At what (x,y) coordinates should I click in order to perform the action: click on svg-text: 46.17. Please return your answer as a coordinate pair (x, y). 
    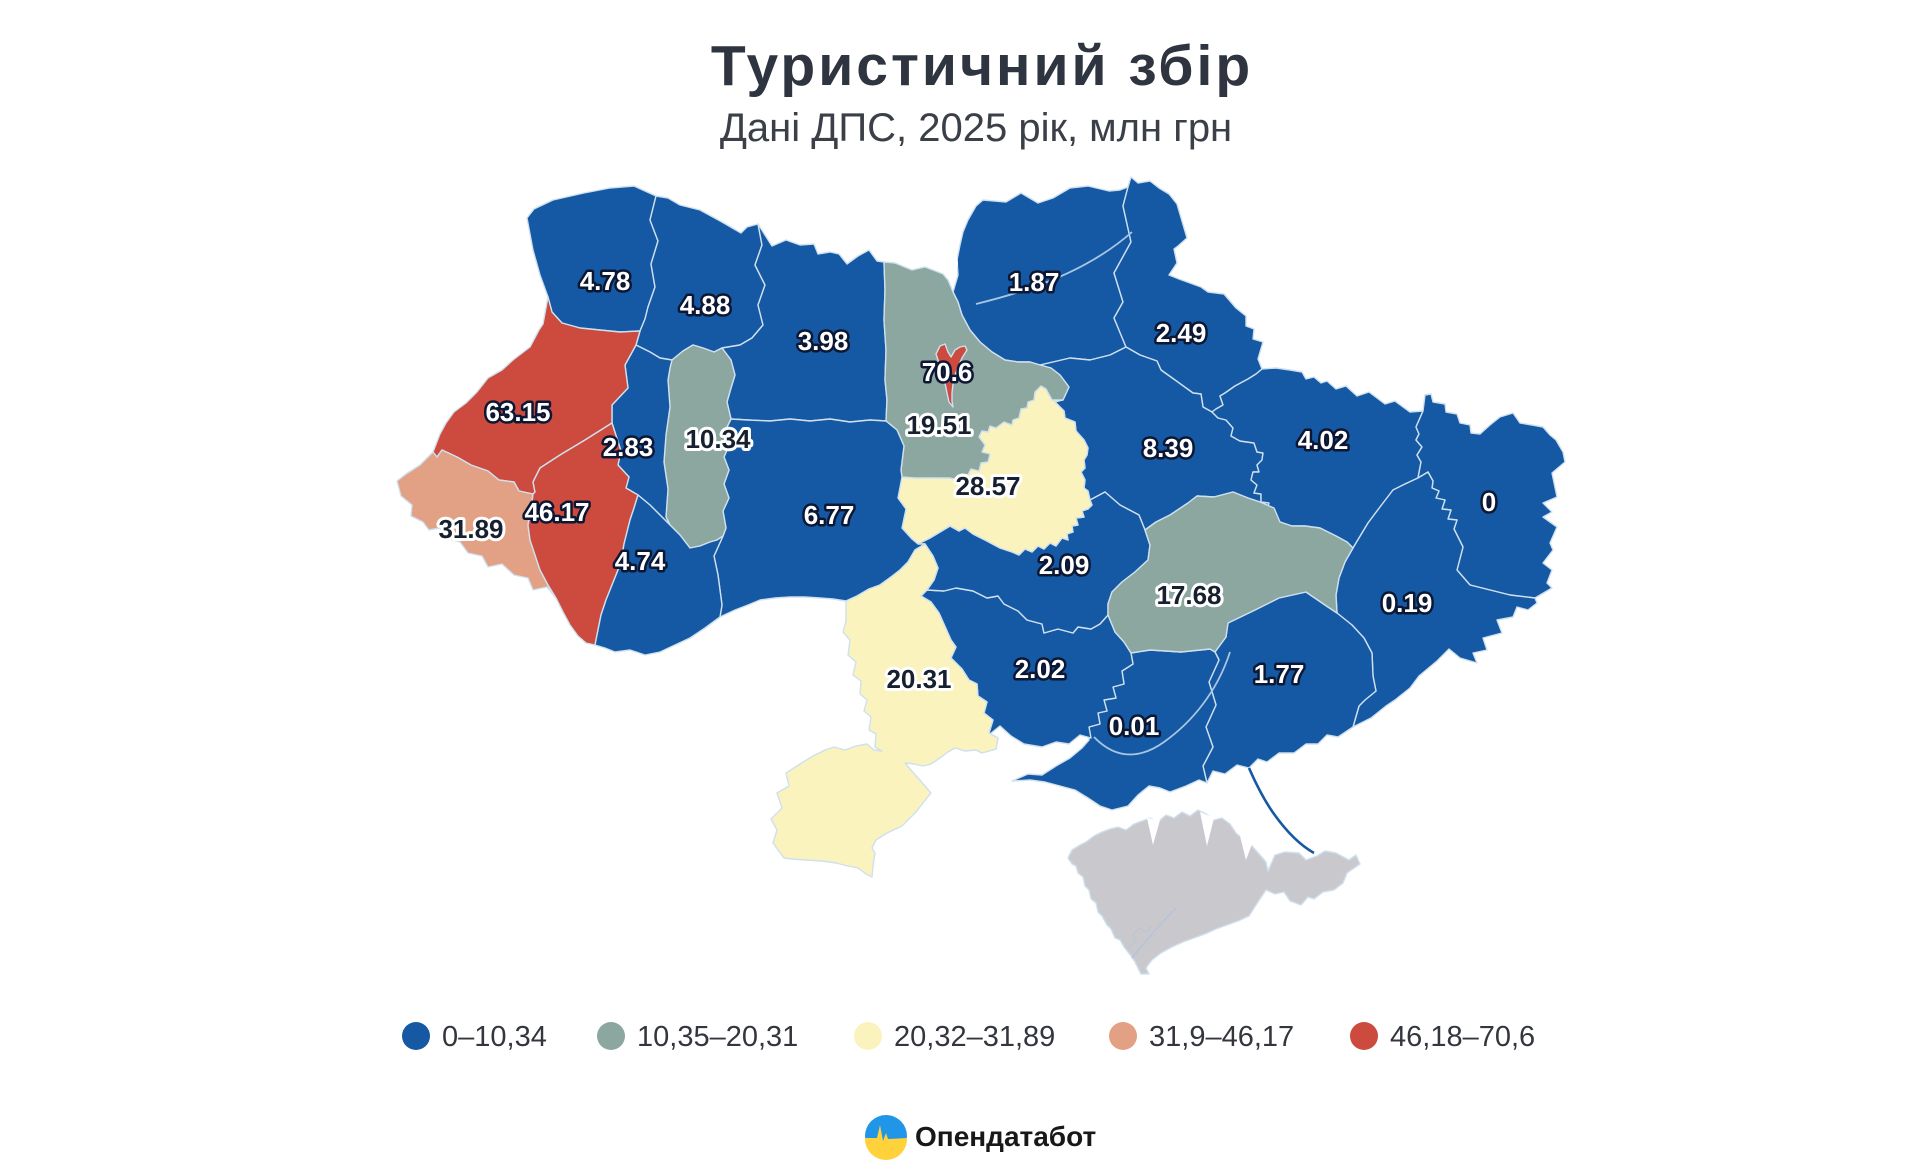
    Looking at the image, I should click on (556, 512).